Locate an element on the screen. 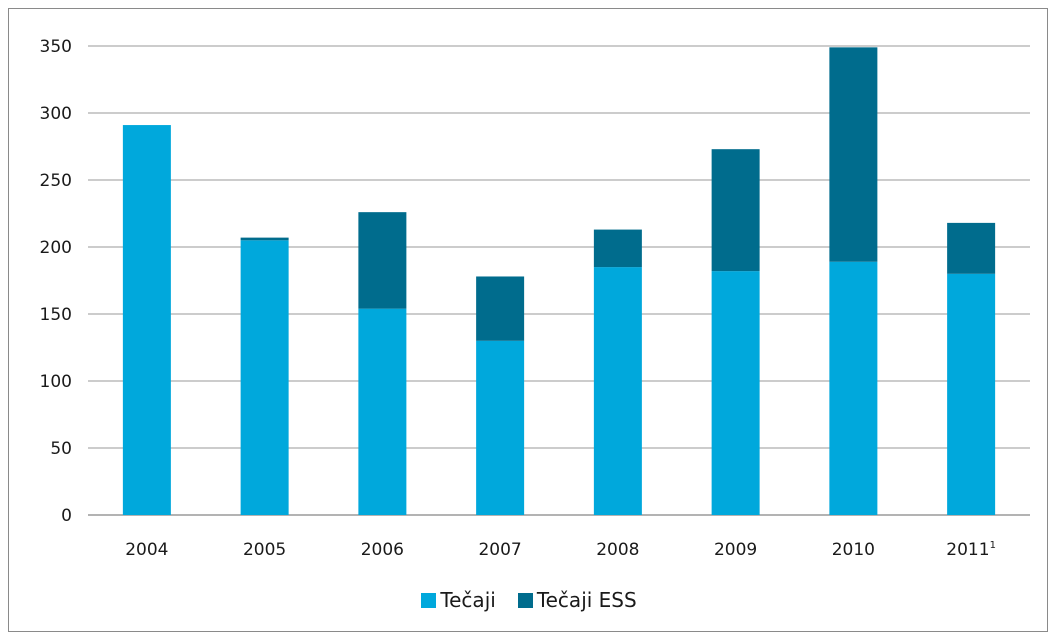  y-tick-label: 250 is located at coordinates (56, 181).